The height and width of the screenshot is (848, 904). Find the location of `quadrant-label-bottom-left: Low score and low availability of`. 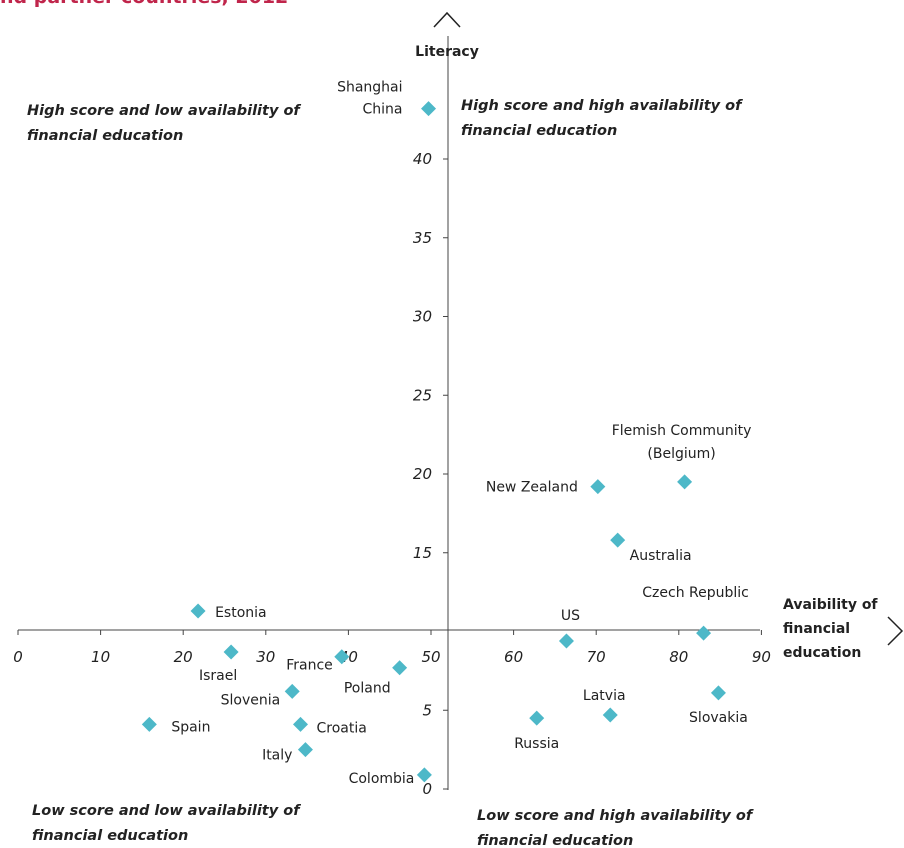

quadrant-label-bottom-left: Low score and low availability of is located at coordinates (166, 811).